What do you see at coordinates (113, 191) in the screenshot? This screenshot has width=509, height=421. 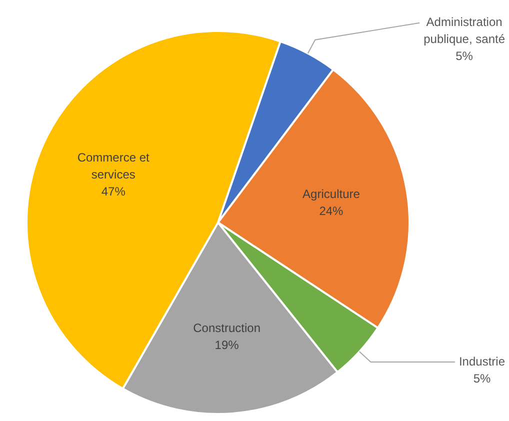 I see `data-label: 47%` at bounding box center [113, 191].